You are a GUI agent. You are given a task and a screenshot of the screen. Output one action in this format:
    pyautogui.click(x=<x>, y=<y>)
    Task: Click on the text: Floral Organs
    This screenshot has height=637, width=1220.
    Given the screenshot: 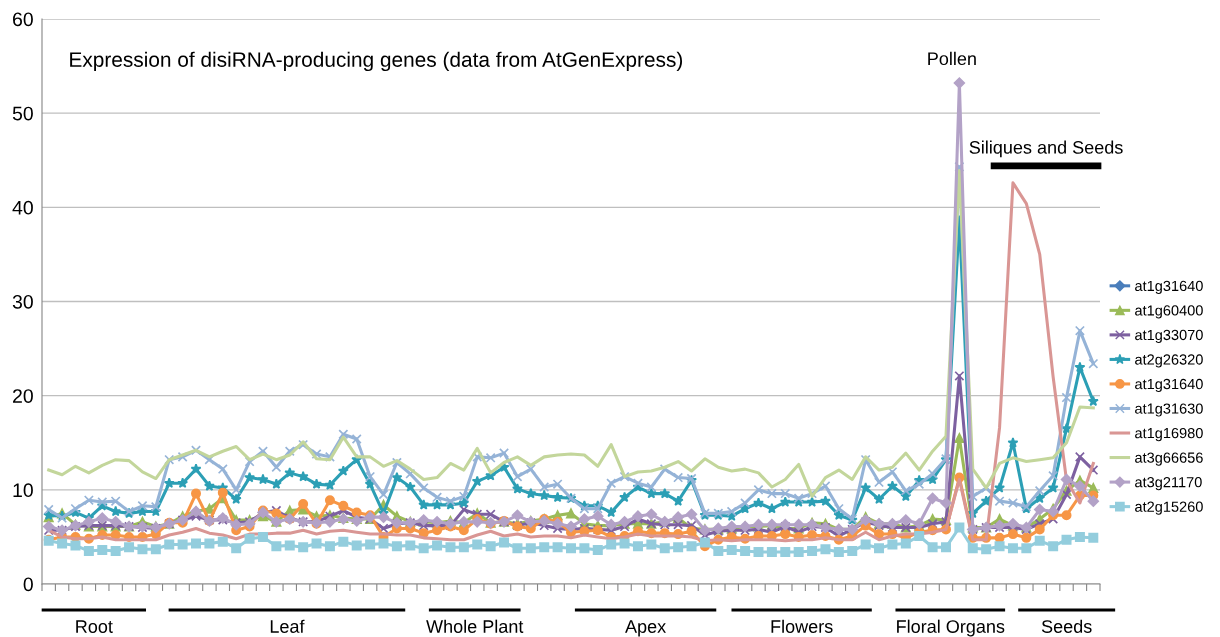 What is the action you would take?
    pyautogui.click(x=951, y=628)
    